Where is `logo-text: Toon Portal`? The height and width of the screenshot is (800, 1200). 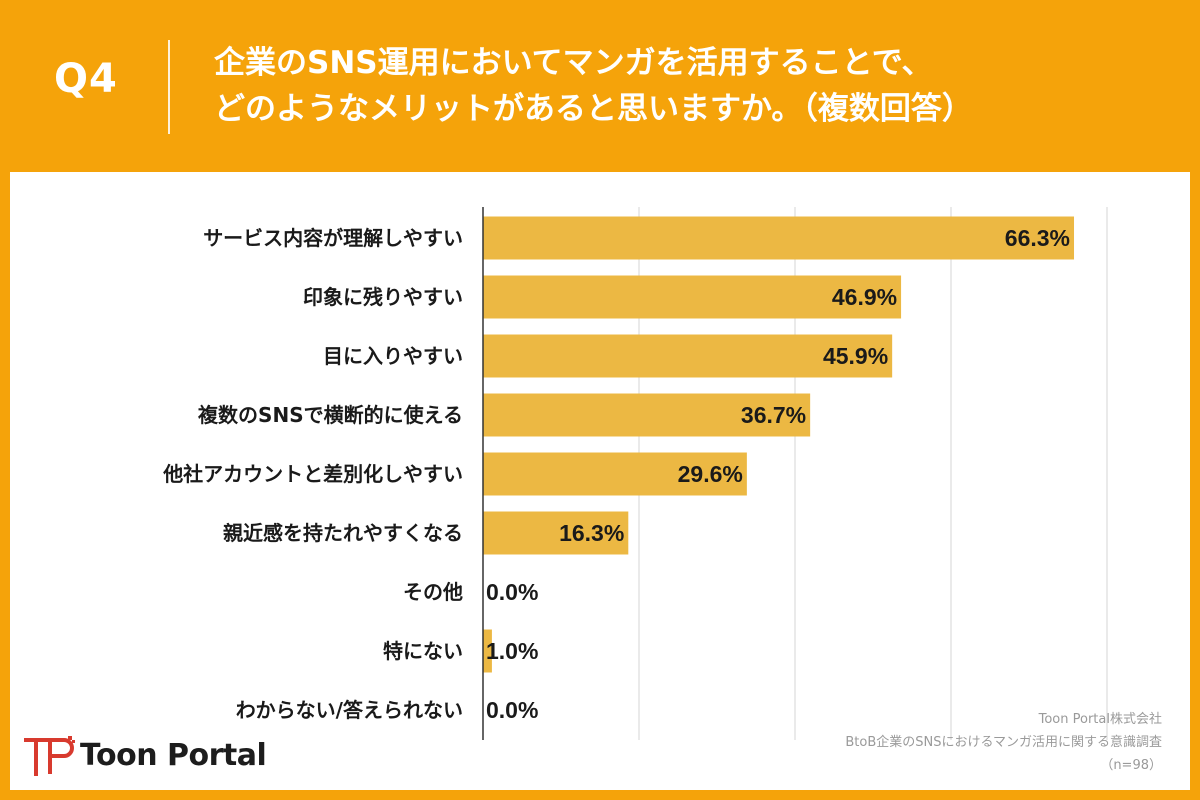 logo-text: Toon Portal is located at coordinates (173, 755).